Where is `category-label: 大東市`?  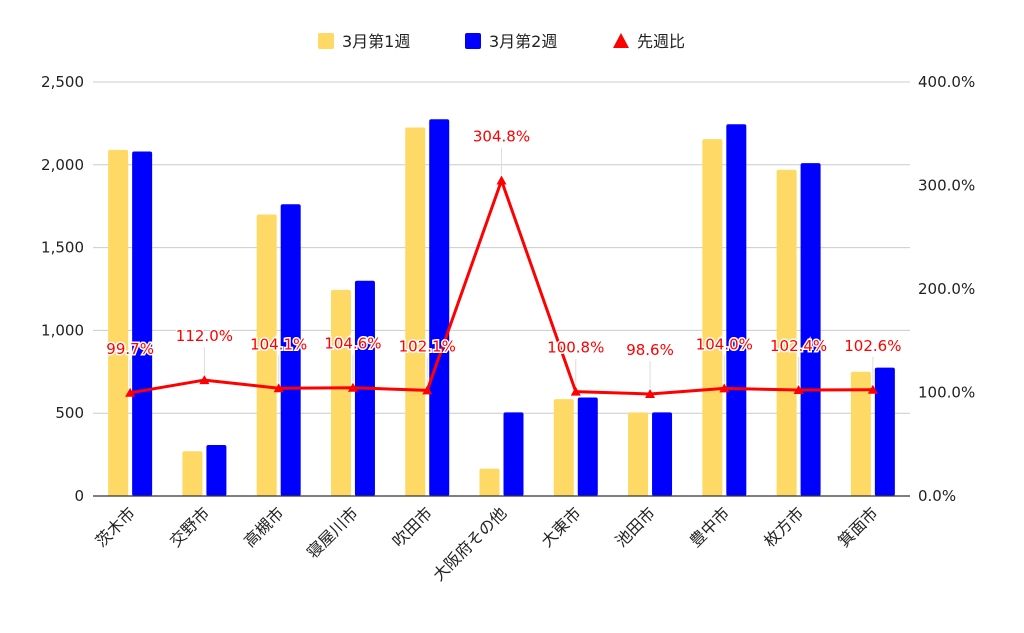 category-label: 大東市 is located at coordinates (560, 526).